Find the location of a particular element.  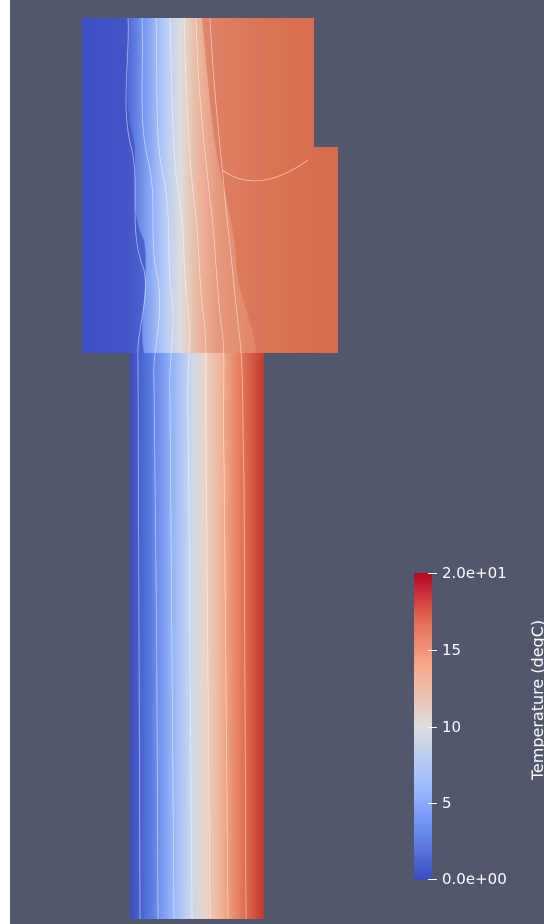

colorbar-label-5: 5 is located at coordinates (447, 803).